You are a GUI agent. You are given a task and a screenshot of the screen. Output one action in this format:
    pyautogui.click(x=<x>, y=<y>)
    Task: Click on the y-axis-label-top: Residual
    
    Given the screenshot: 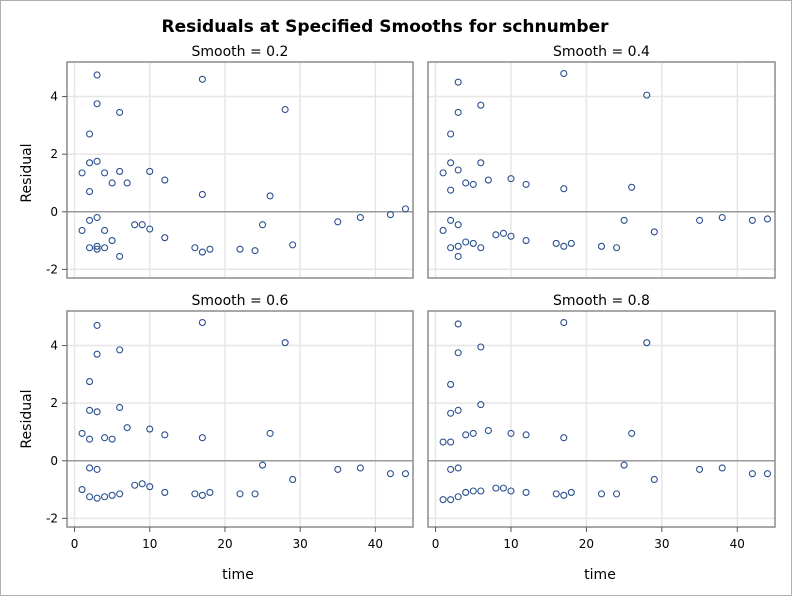 What is the action you would take?
    pyautogui.click(x=27, y=172)
    